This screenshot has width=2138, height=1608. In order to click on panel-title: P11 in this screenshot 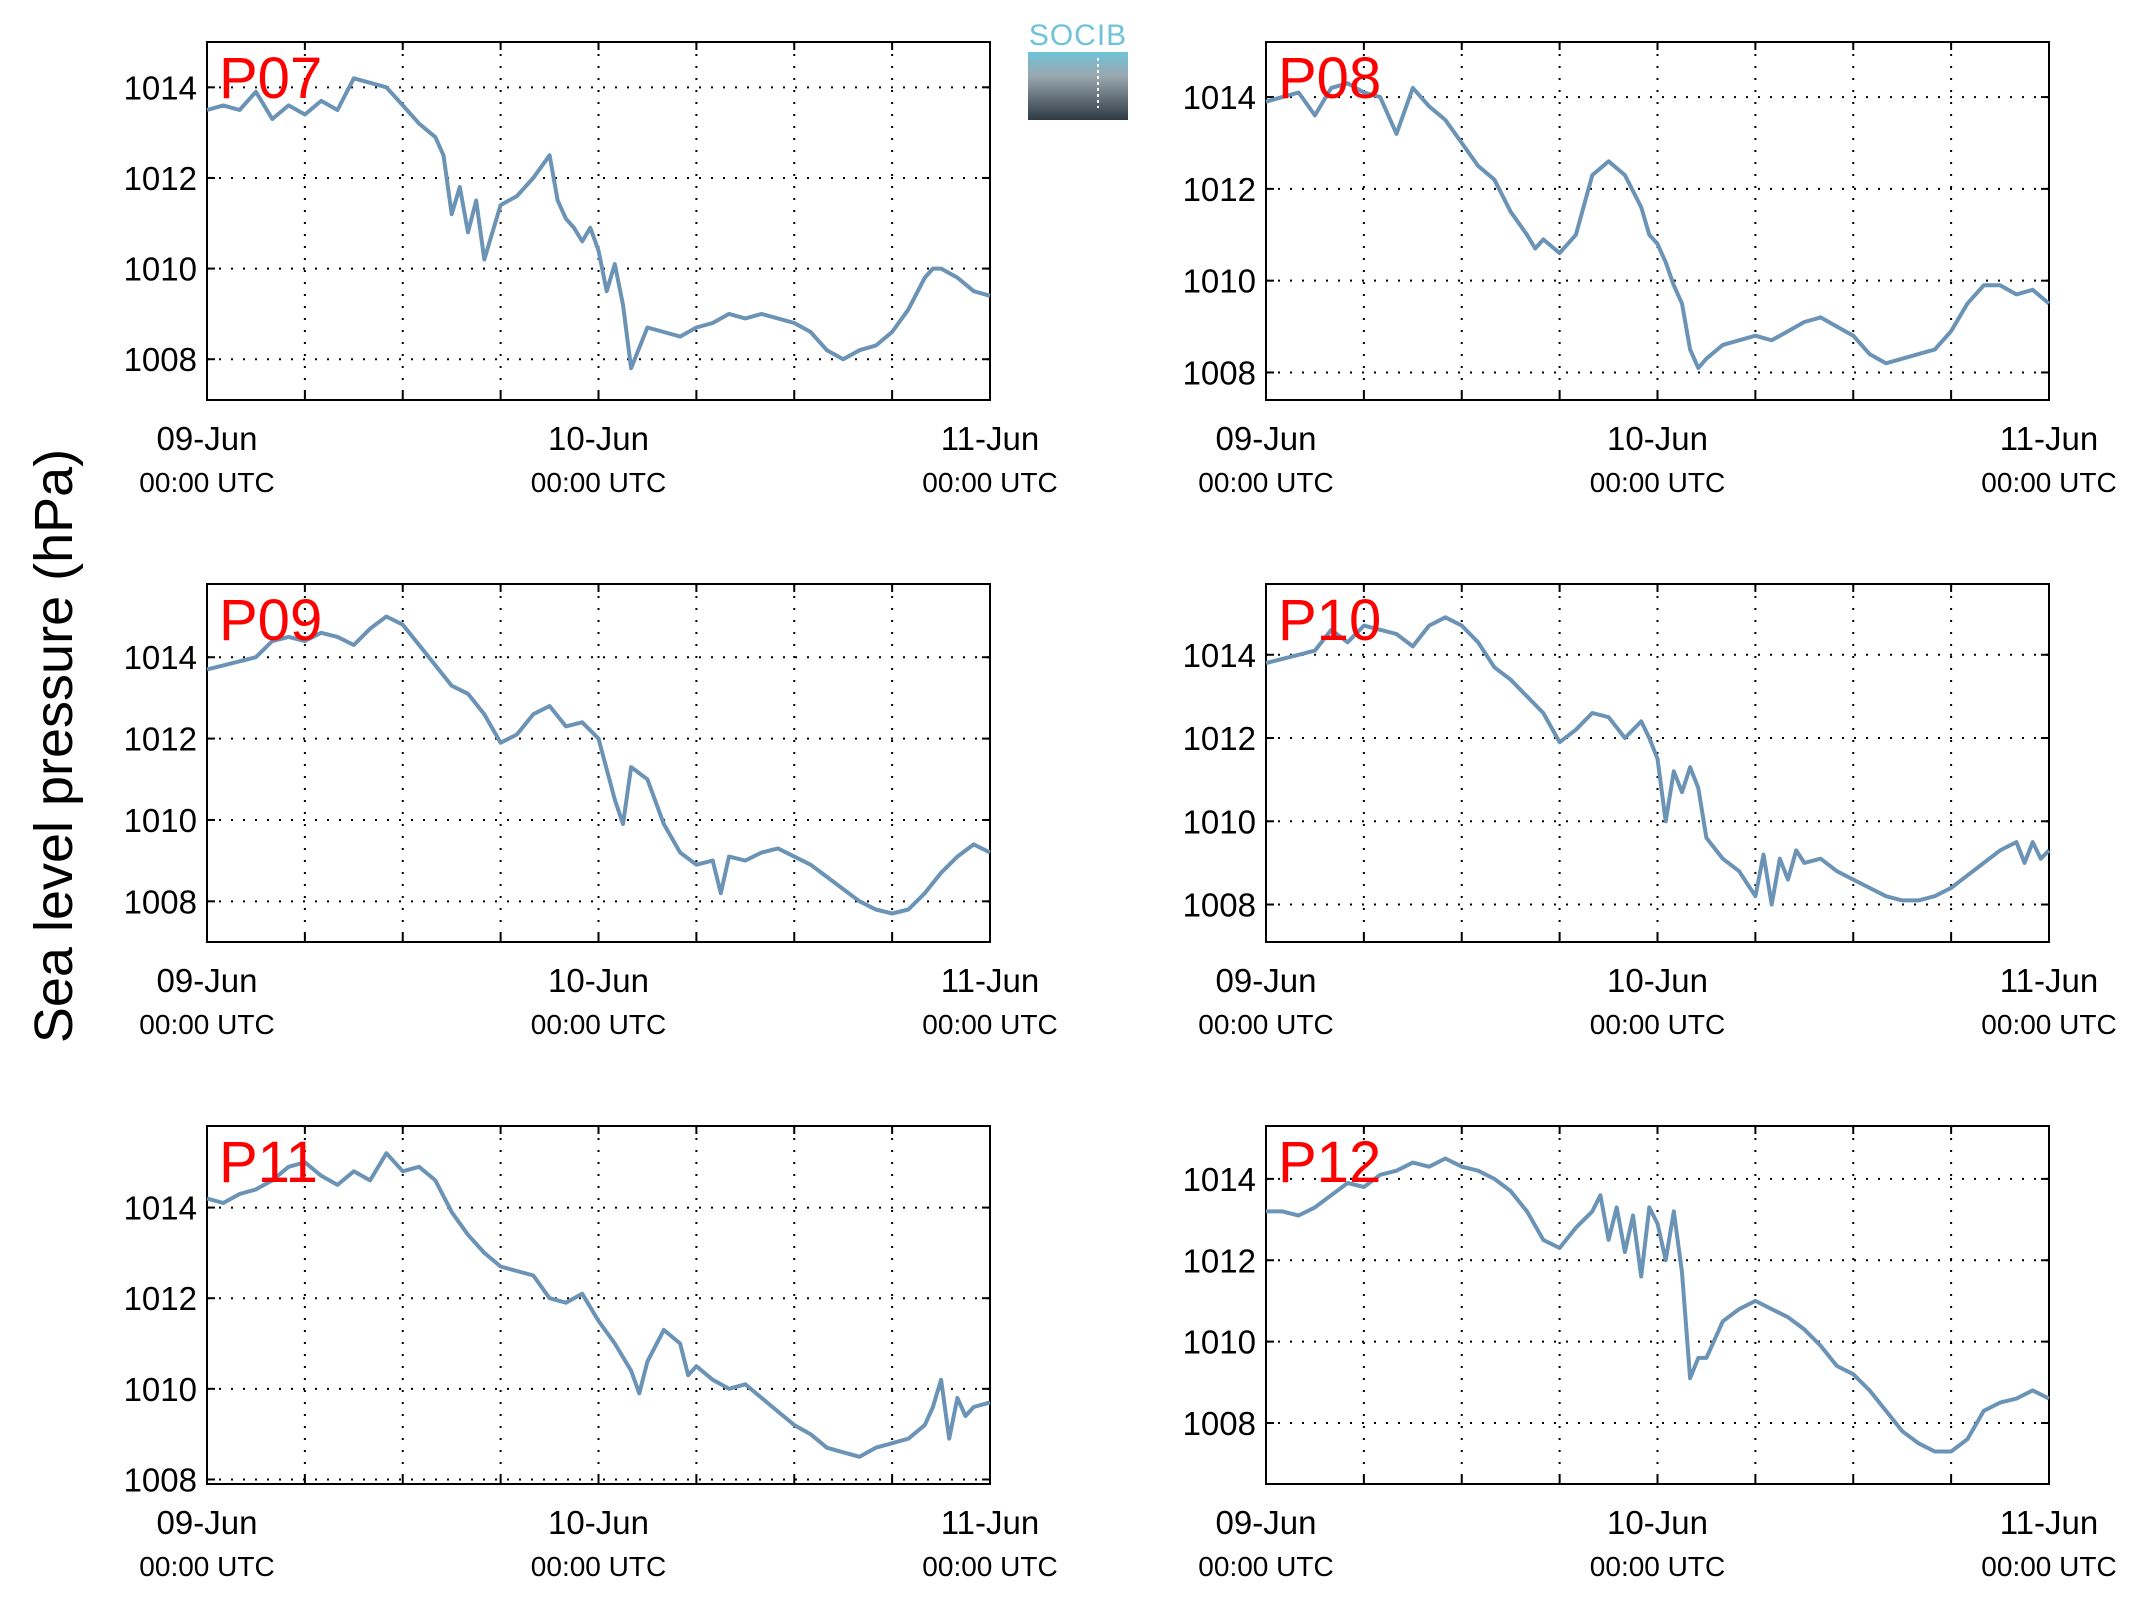, I will do `click(268, 1162)`.